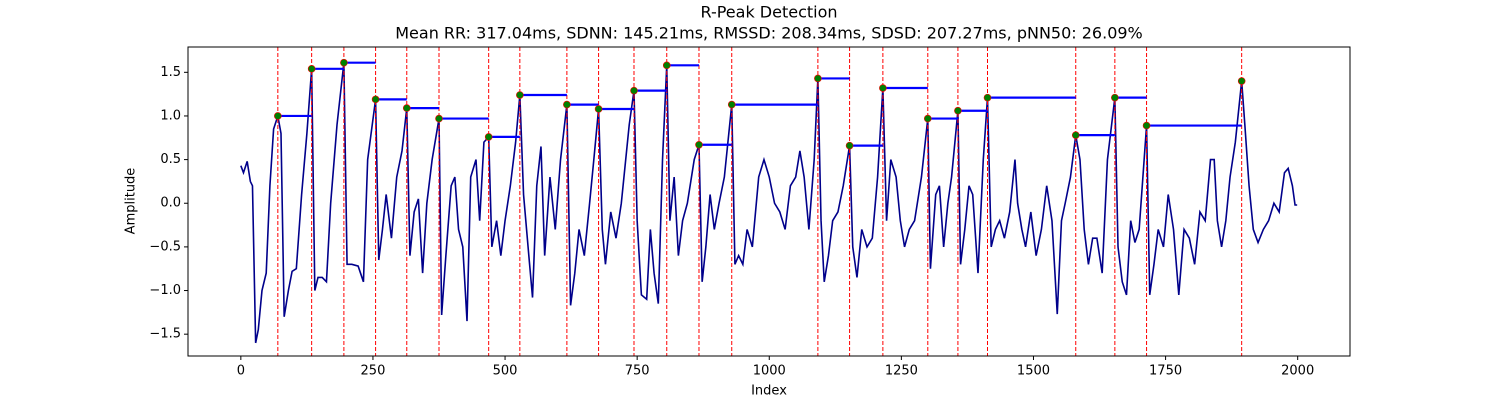  Describe the element at coordinates (768, 12) in the screenshot. I see `chart-title: R-Peak Detection` at that location.